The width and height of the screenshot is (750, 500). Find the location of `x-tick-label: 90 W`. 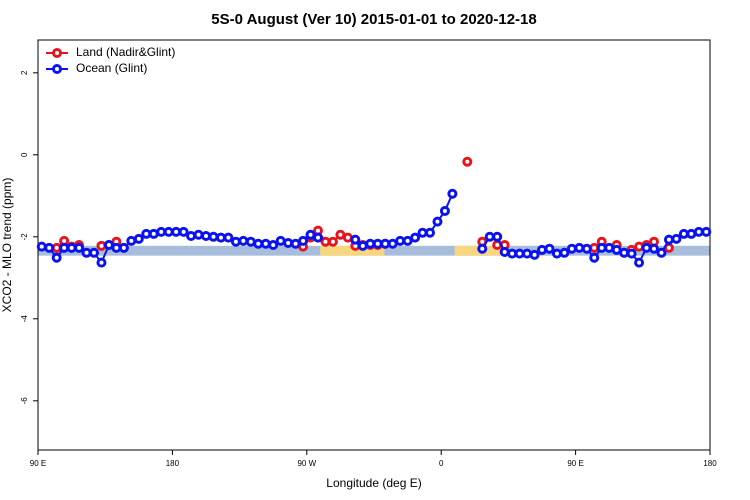

x-tick-label: 90 W is located at coordinates (306, 463).